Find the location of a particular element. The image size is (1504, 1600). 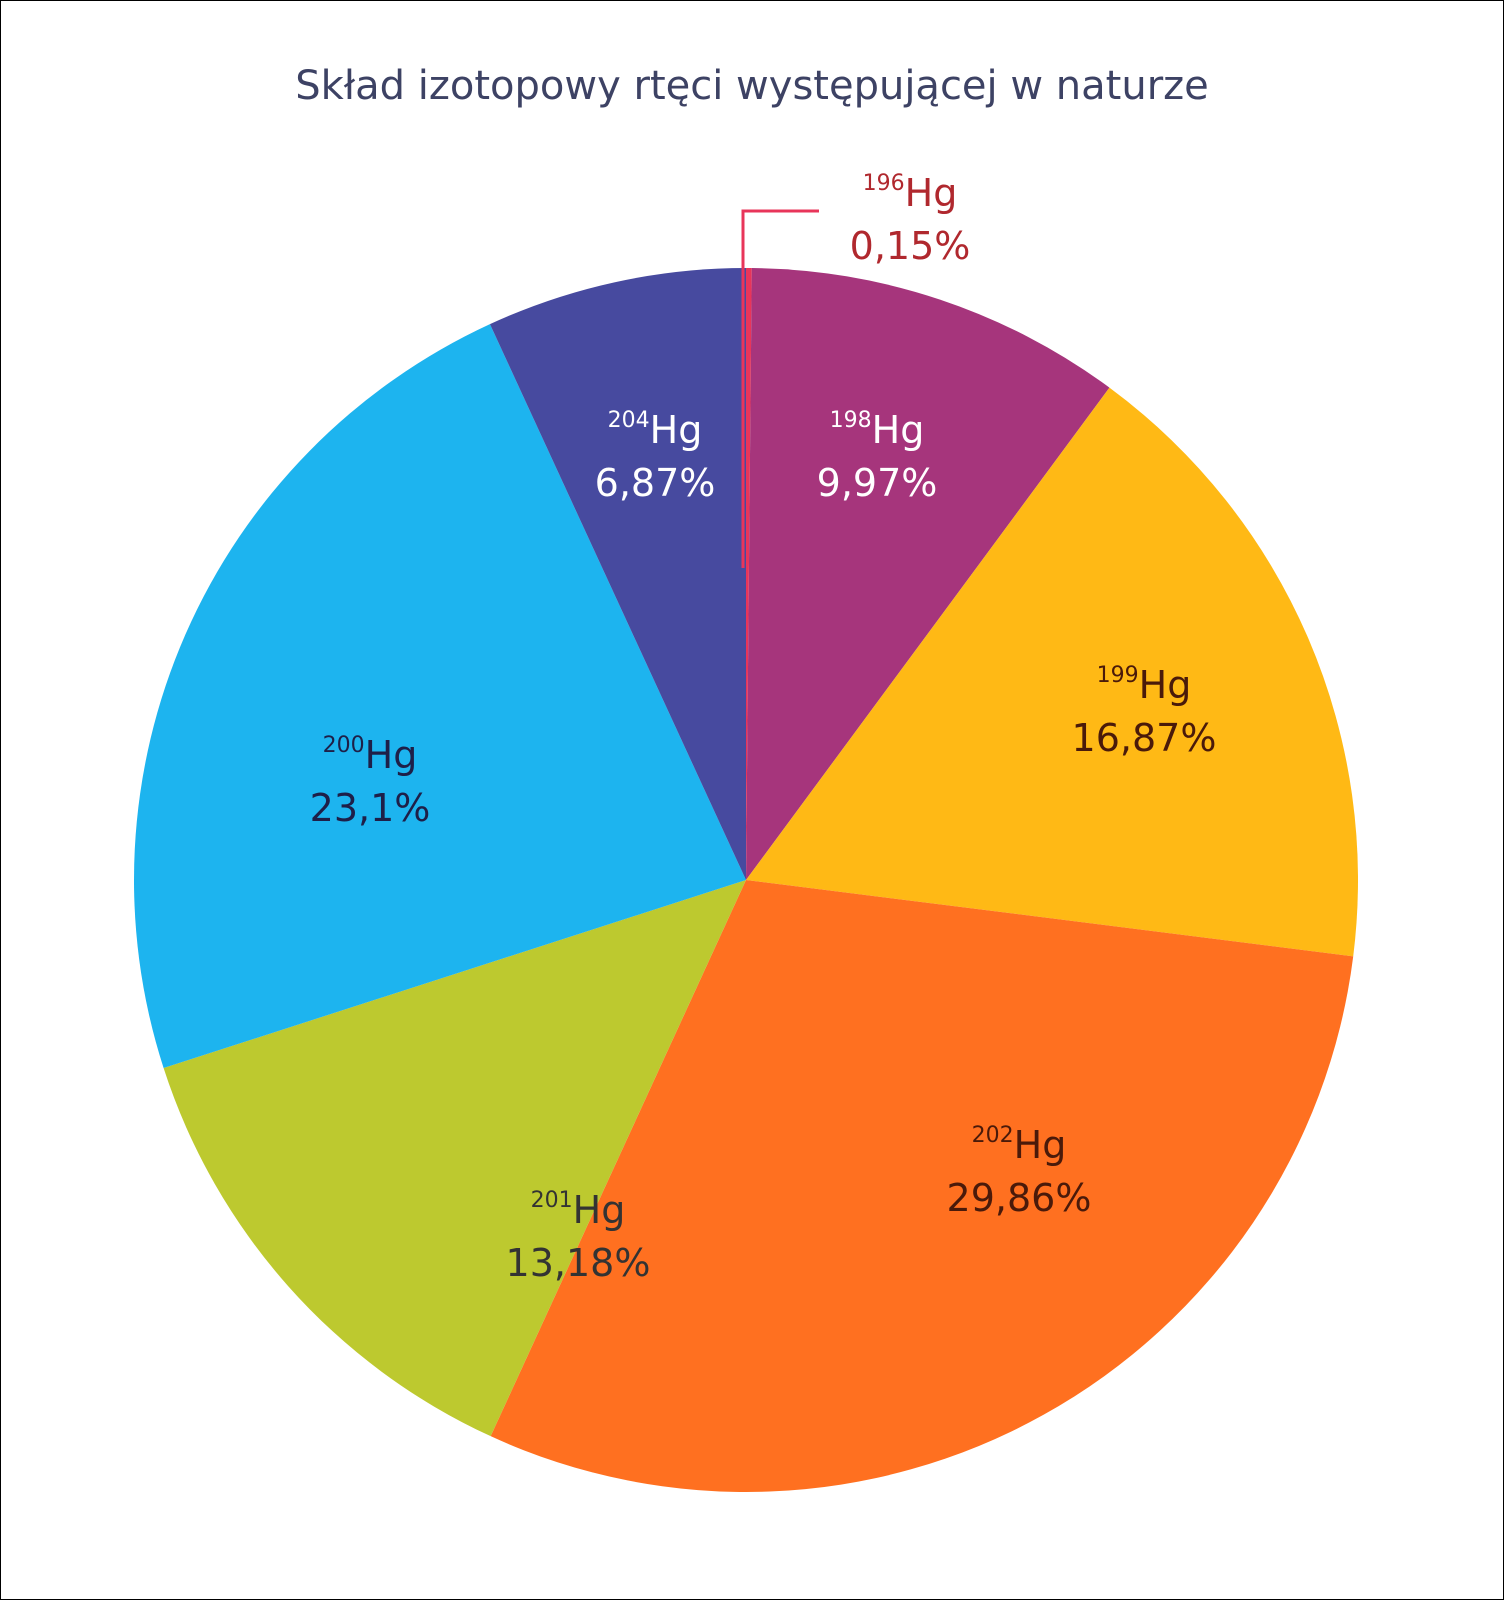

isotope-label-202: 202Hg is located at coordinates (1019, 1145).